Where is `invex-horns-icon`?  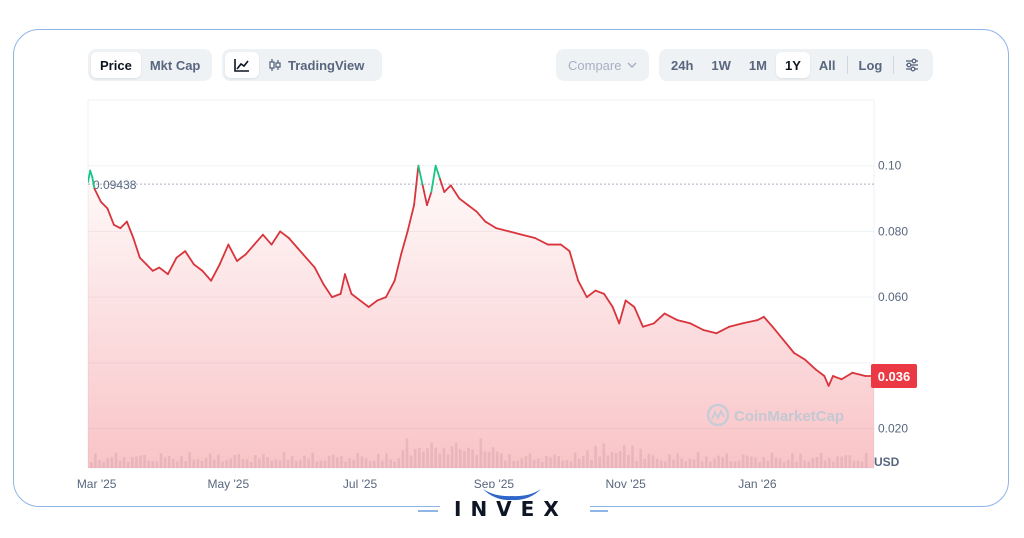 invex-horns-icon is located at coordinates (512, 495).